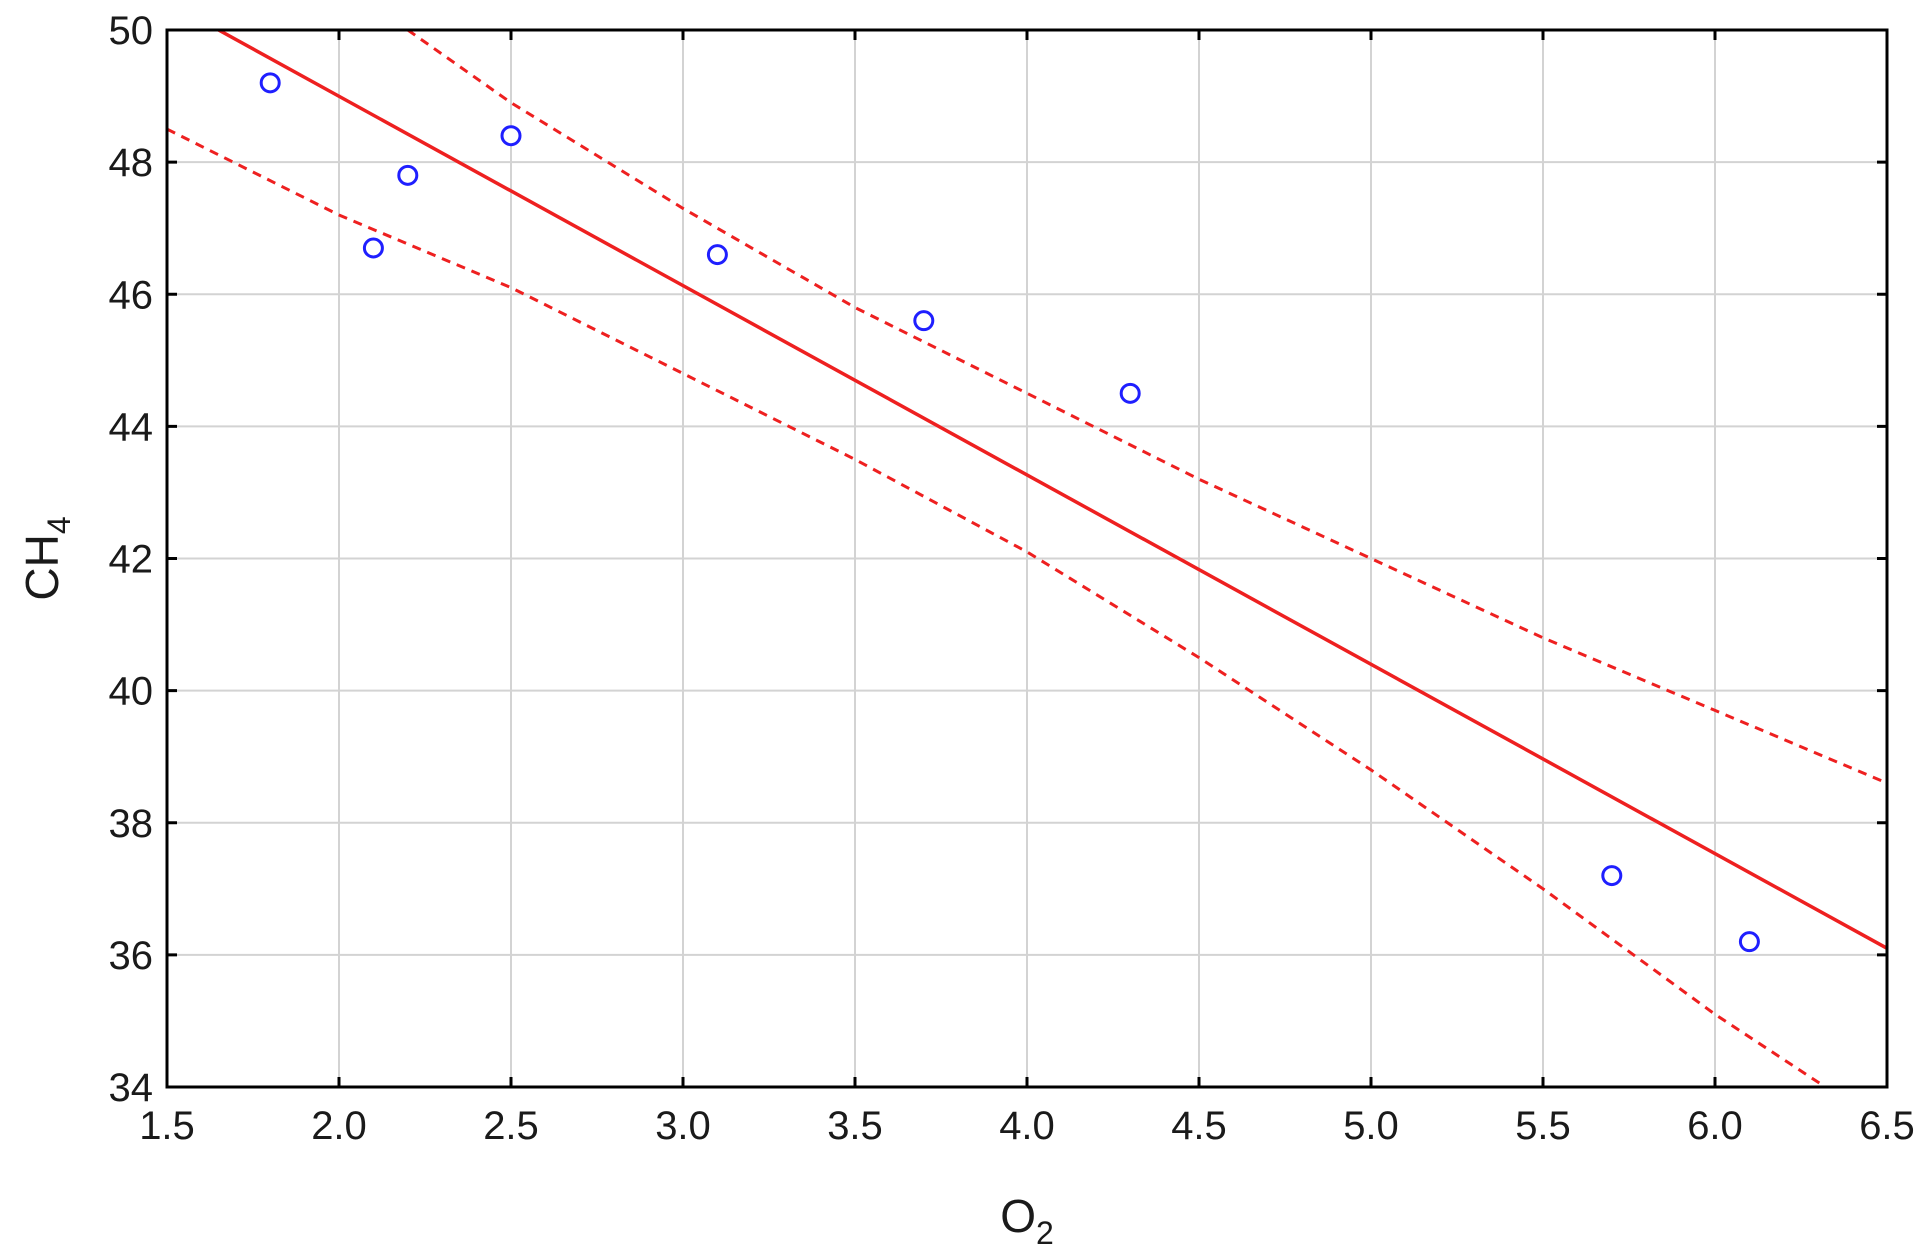 The width and height of the screenshot is (1931, 1258). What do you see at coordinates (1543, 1126) in the screenshot?
I see `x-tick-label: 5.5` at bounding box center [1543, 1126].